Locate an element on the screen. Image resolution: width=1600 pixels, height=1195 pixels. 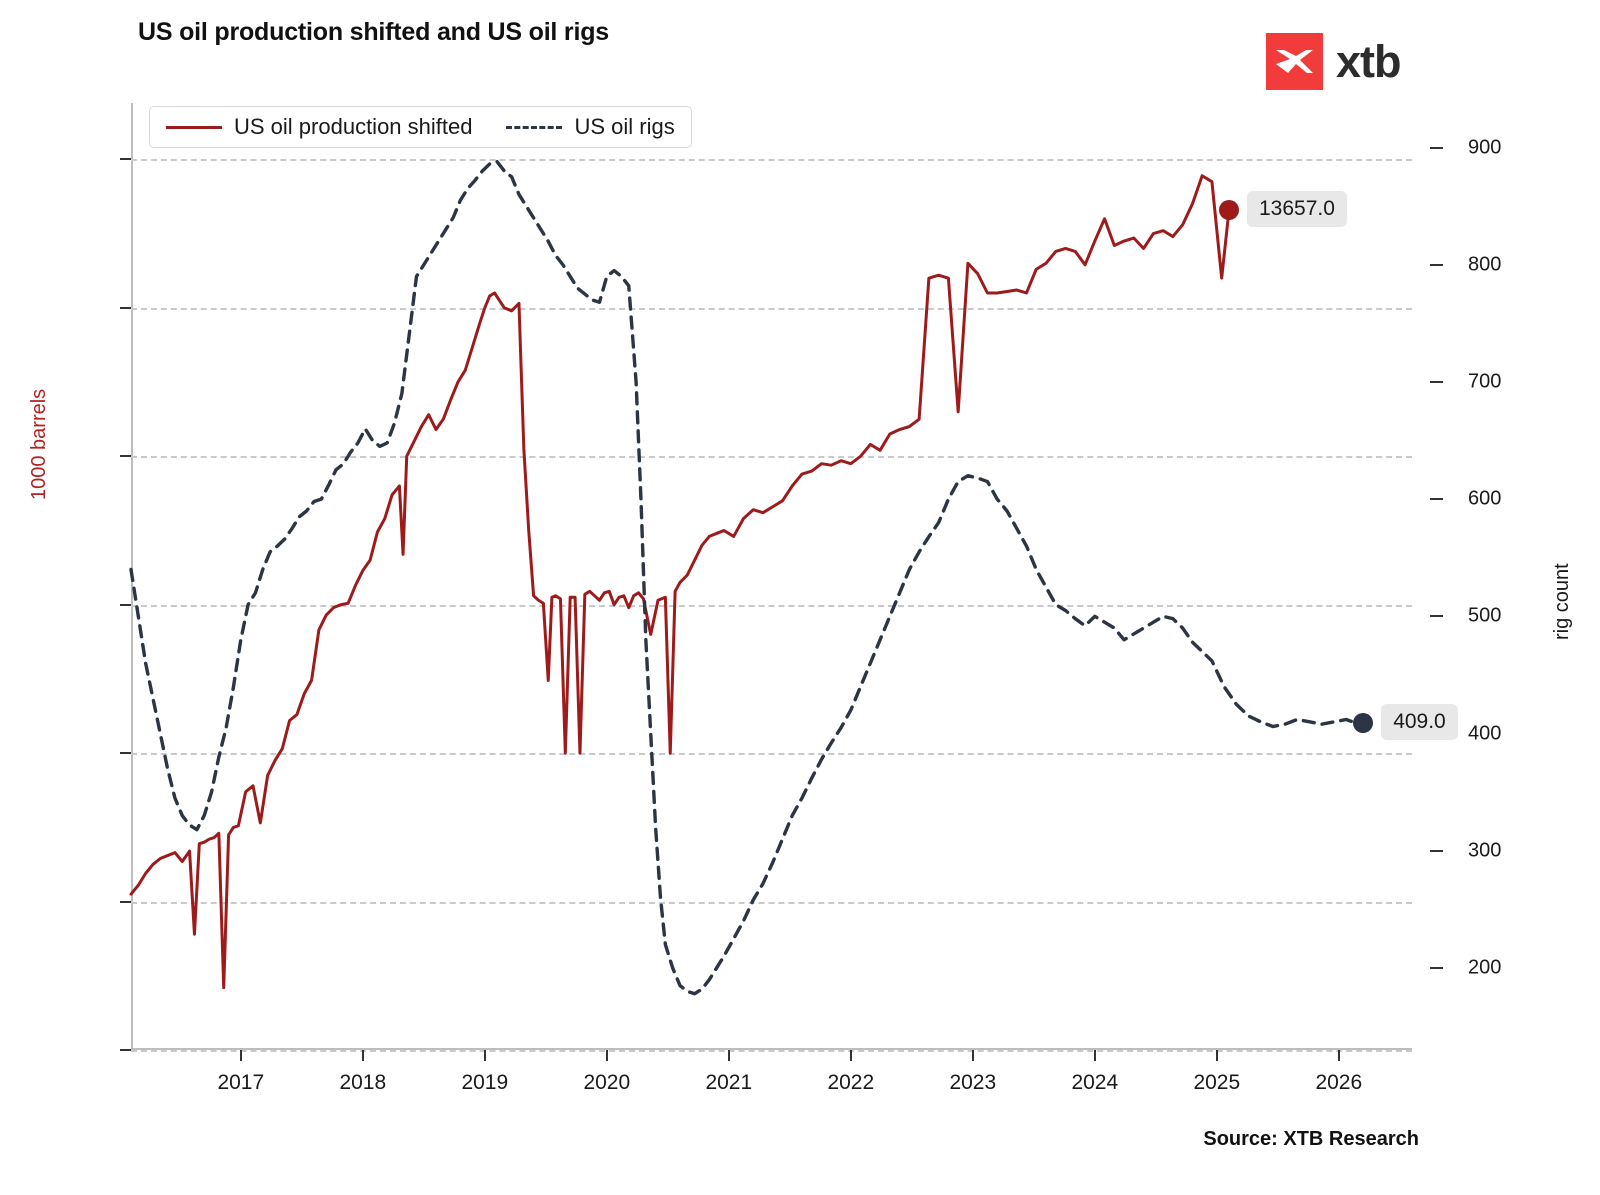
x-tick-label: 2017 is located at coordinates (241, 1082).